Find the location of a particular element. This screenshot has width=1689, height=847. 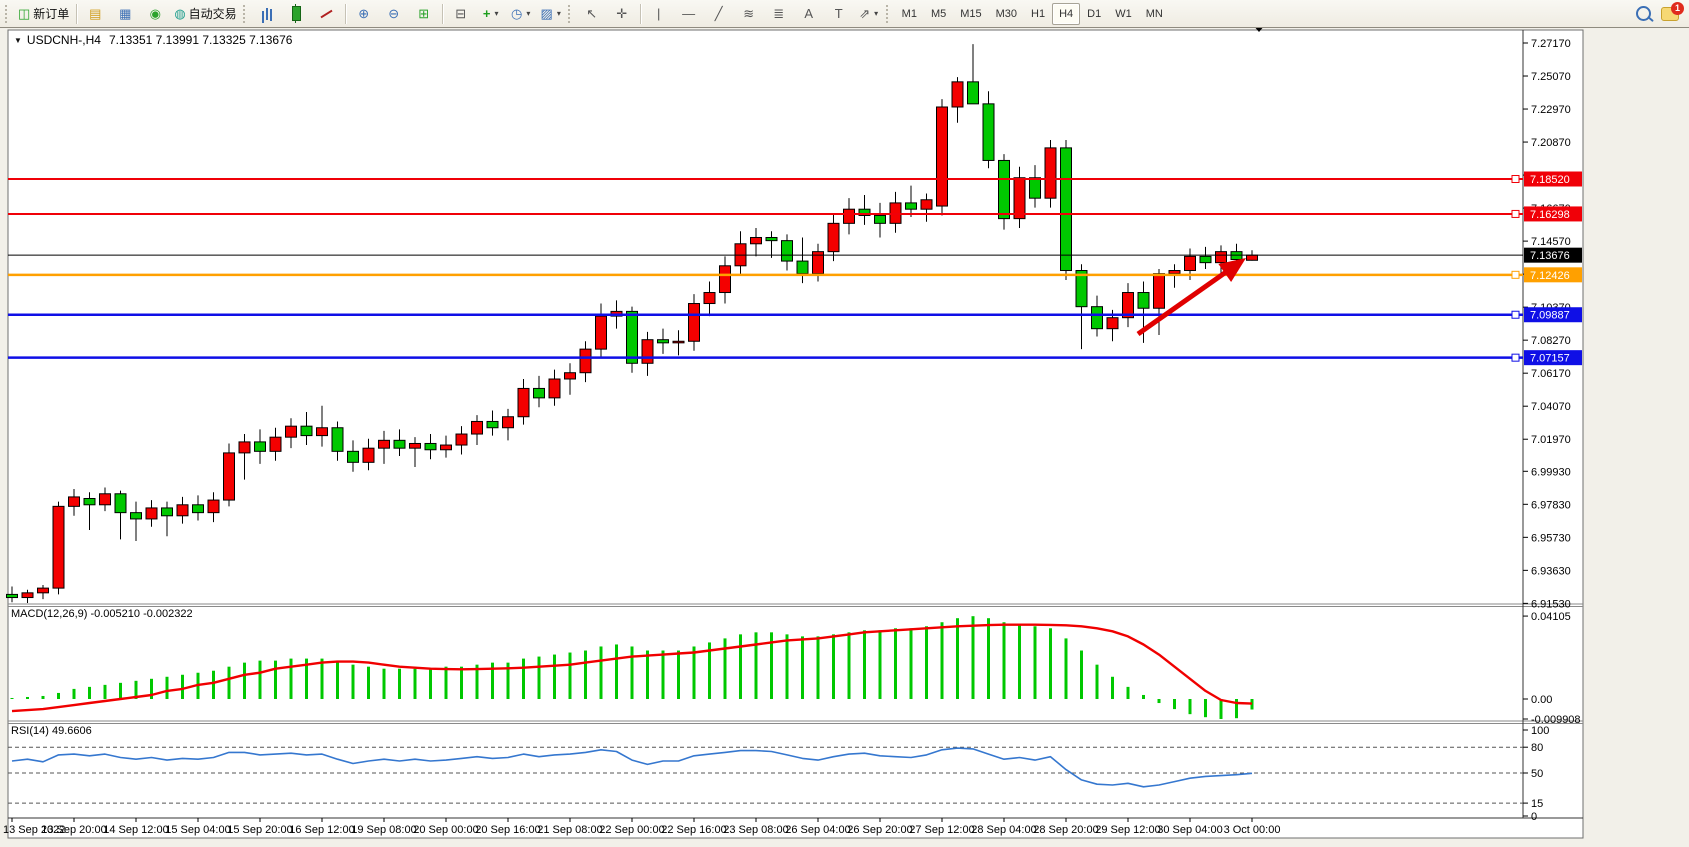

macd-tick-label: -0.009908 is located at coordinates (1556, 720).